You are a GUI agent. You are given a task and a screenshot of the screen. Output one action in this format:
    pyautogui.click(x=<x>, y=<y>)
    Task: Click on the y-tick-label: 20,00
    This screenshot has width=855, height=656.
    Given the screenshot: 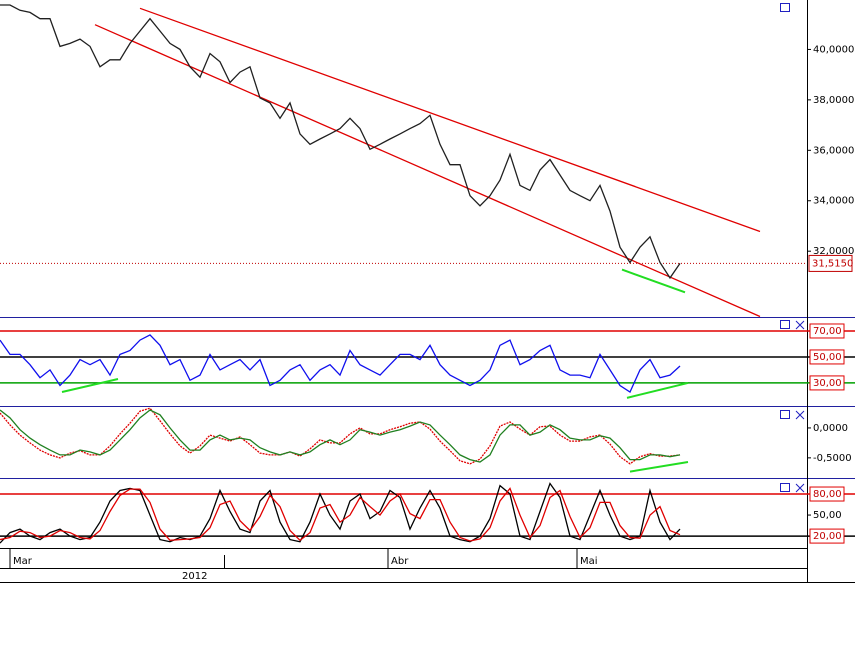 What is the action you would take?
    pyautogui.click(x=827, y=536)
    